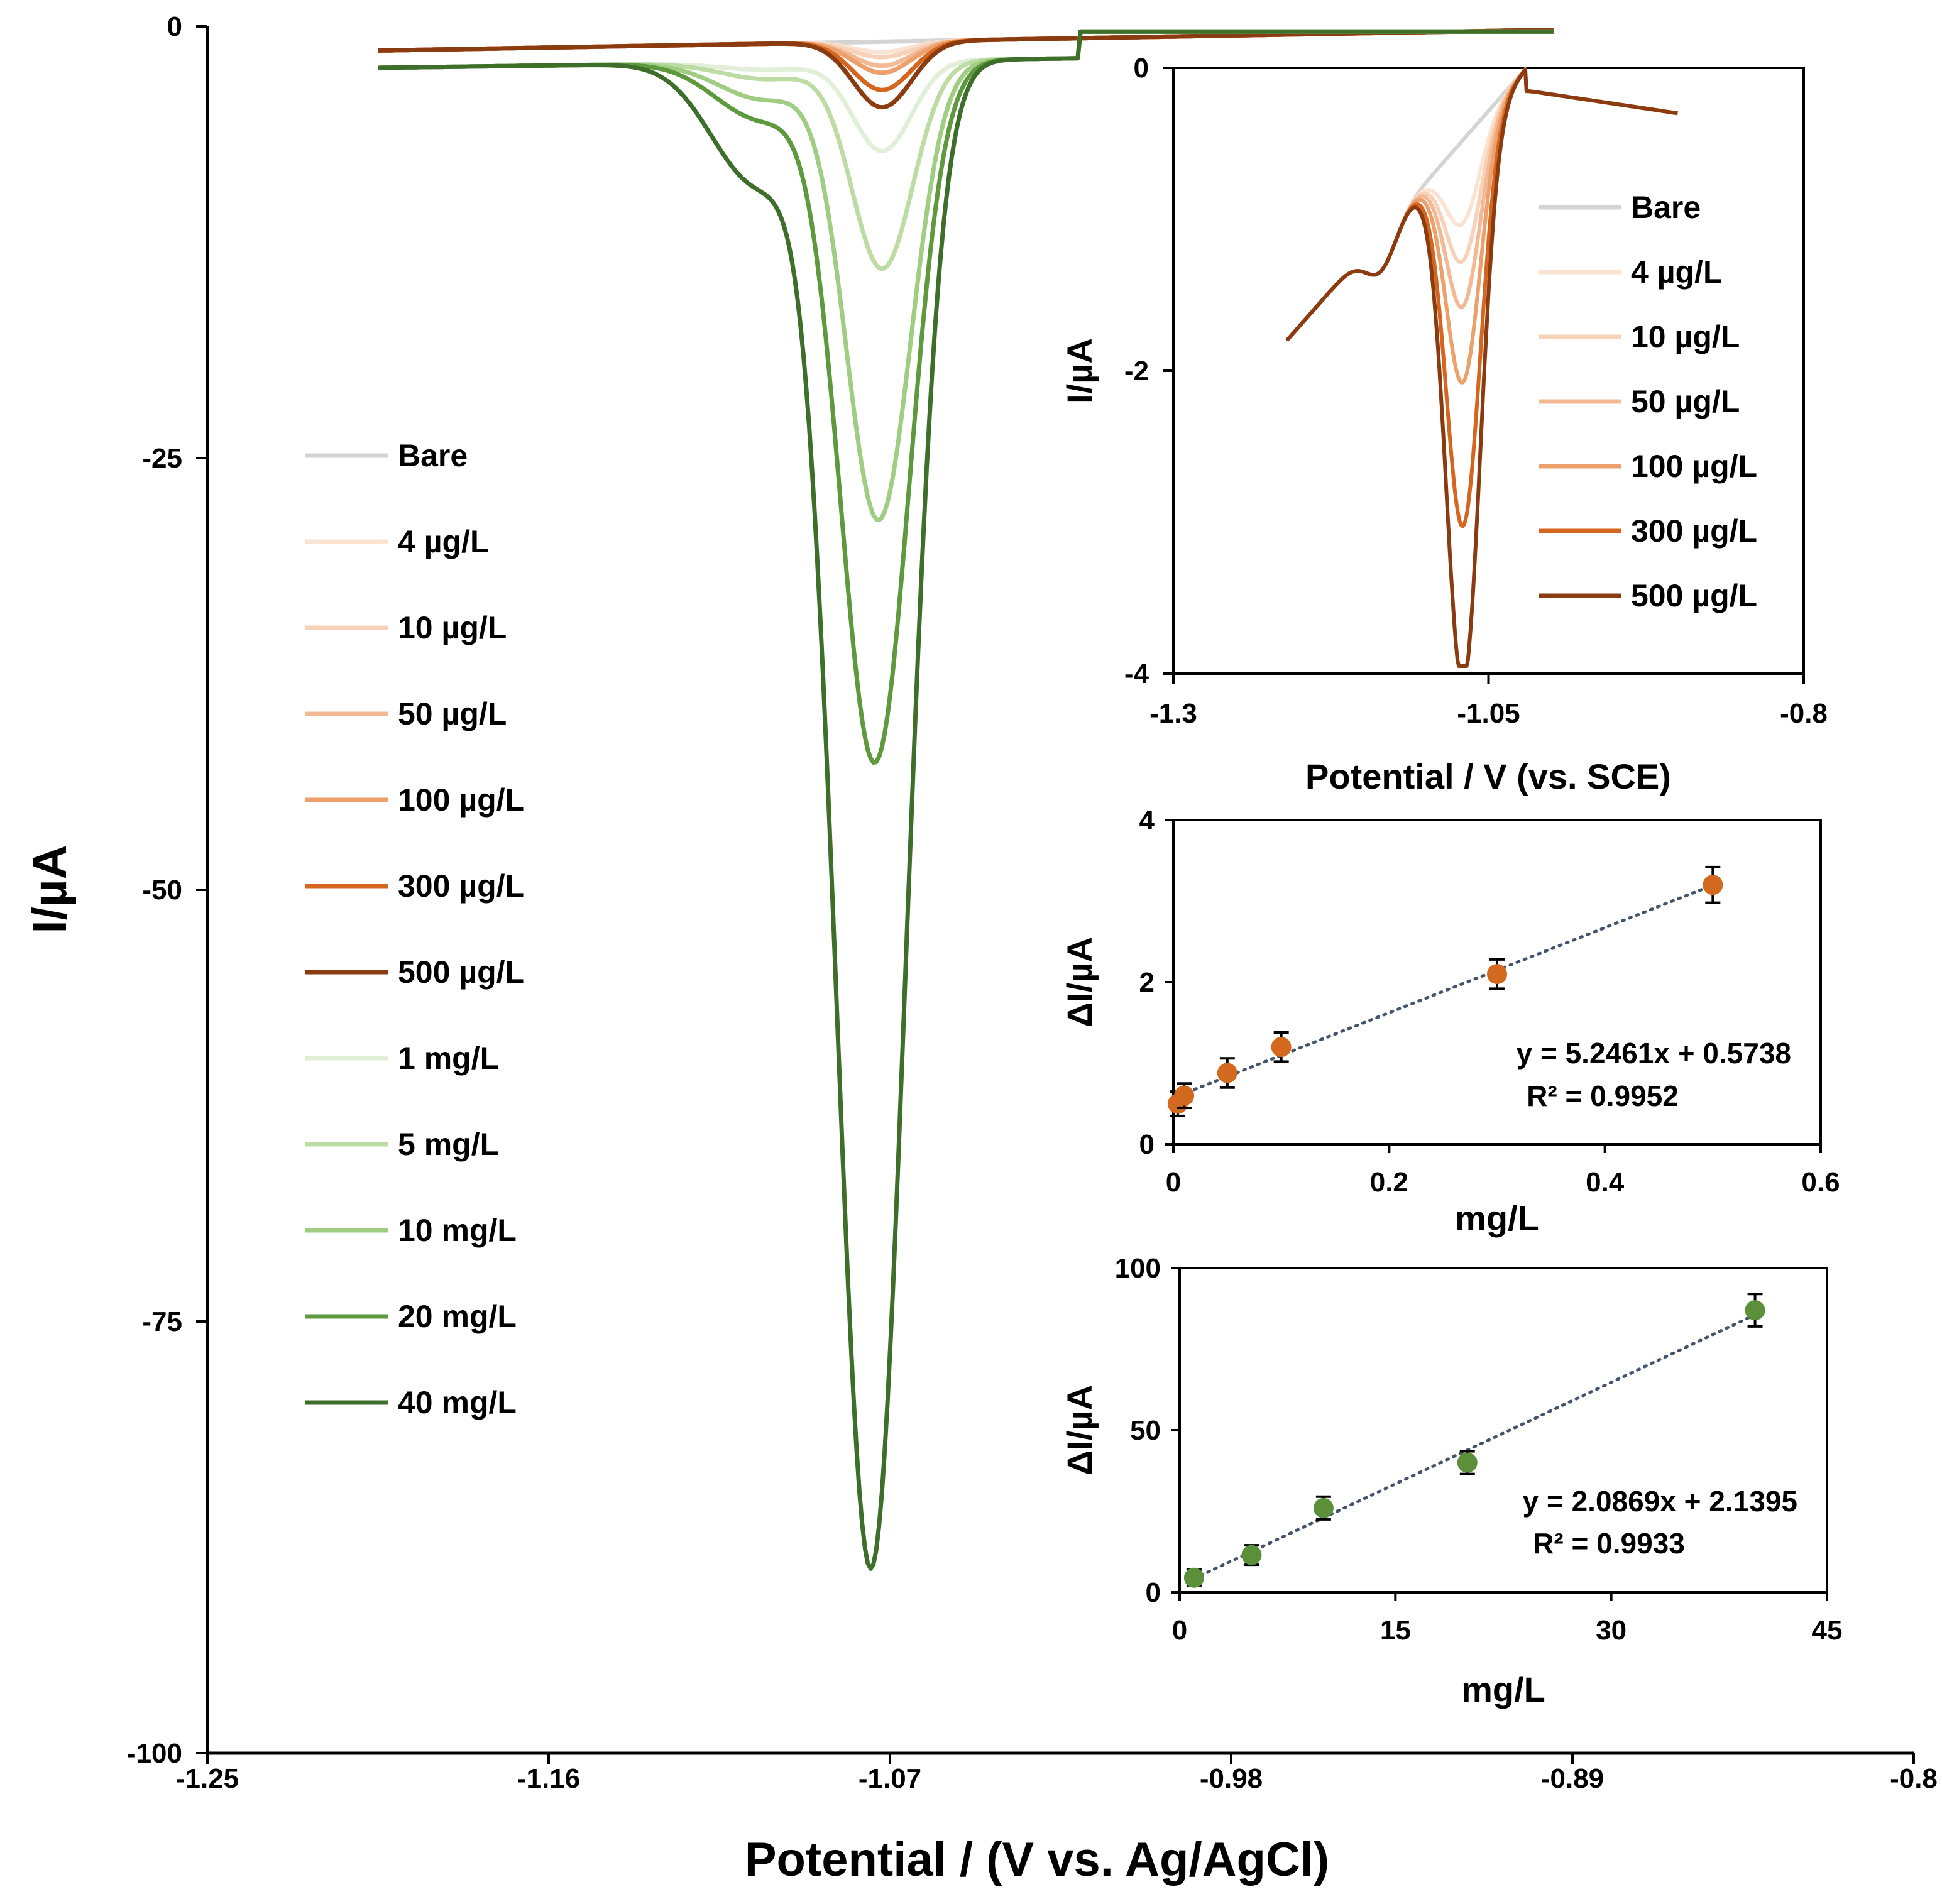  I want to click on main-legend-label-50-ug-l: 50 µg/L, so click(452, 713).